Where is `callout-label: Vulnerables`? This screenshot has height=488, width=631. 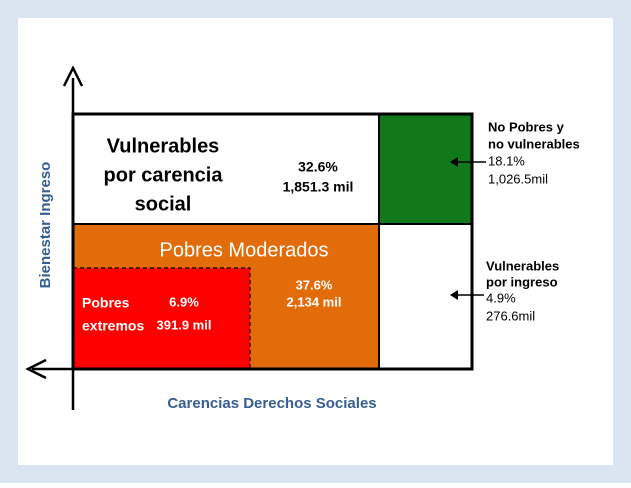 callout-label: Vulnerables is located at coordinates (522, 265).